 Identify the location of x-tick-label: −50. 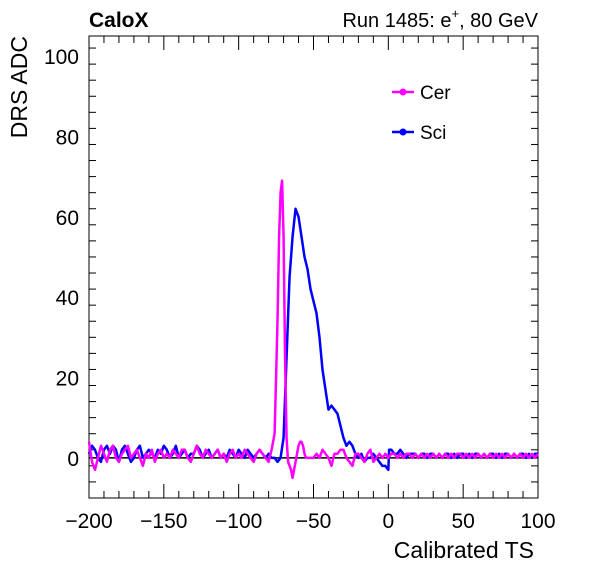
(314, 521).